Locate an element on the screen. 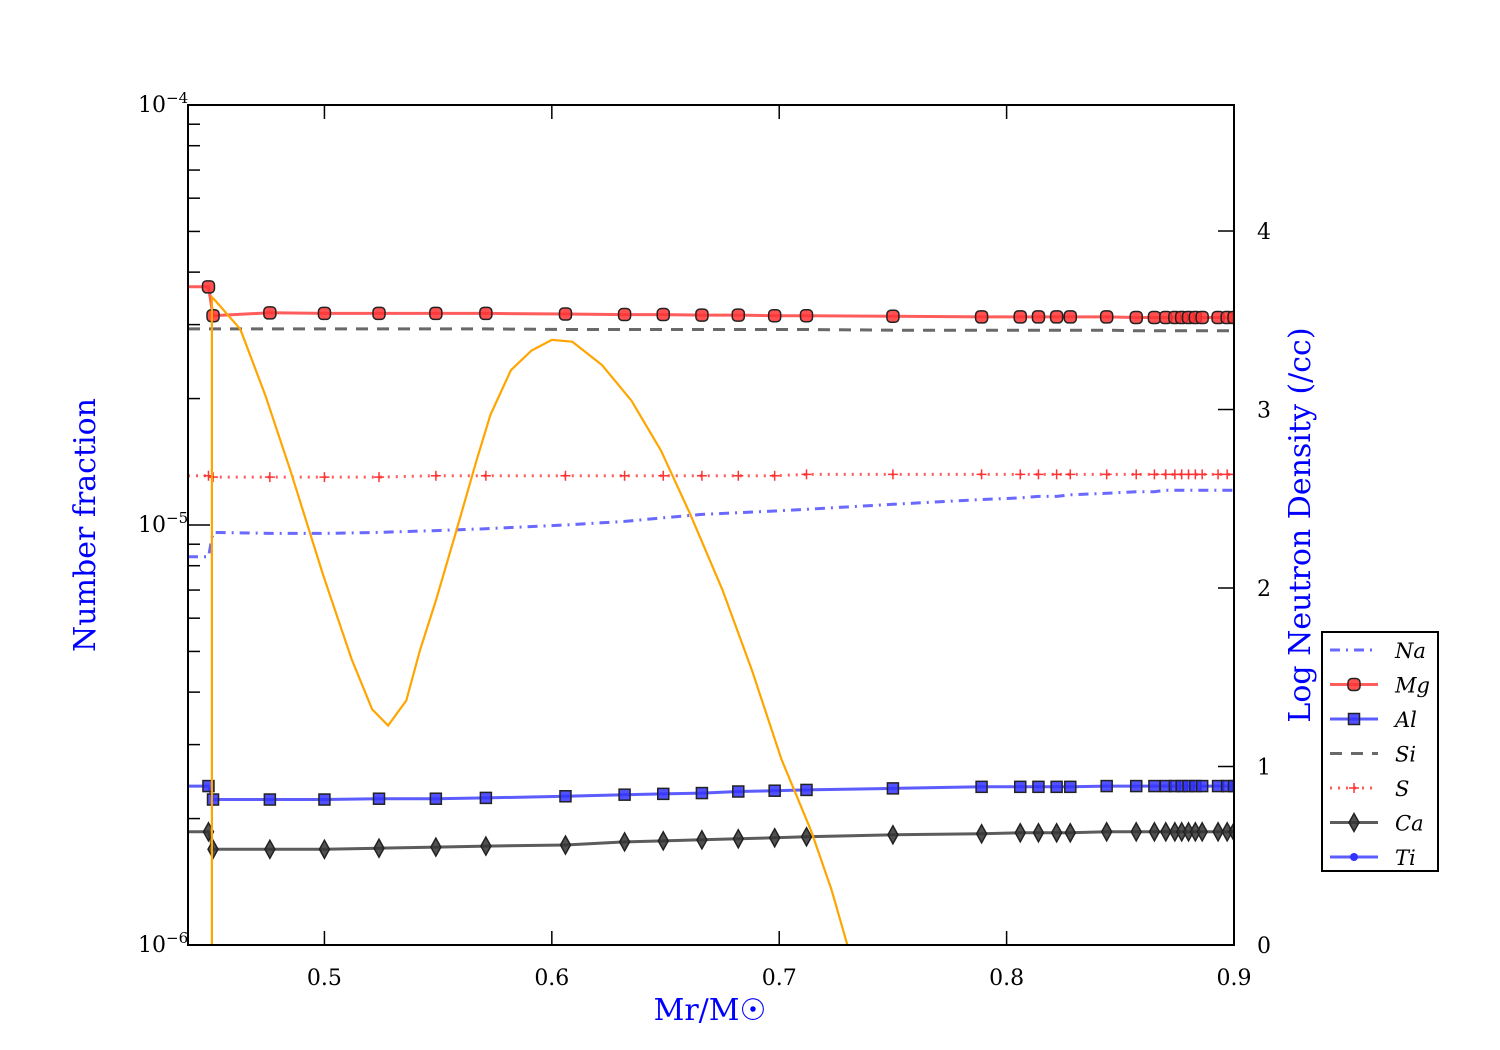  series-si is located at coordinates (711, 330).